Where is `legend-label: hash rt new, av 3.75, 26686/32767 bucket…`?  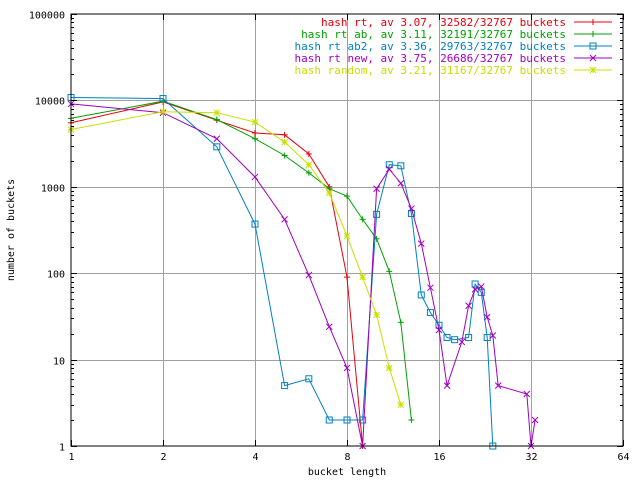
legend-label: hash rt new, av 3.75, 26686/32767 bucket… is located at coordinates (430, 58).